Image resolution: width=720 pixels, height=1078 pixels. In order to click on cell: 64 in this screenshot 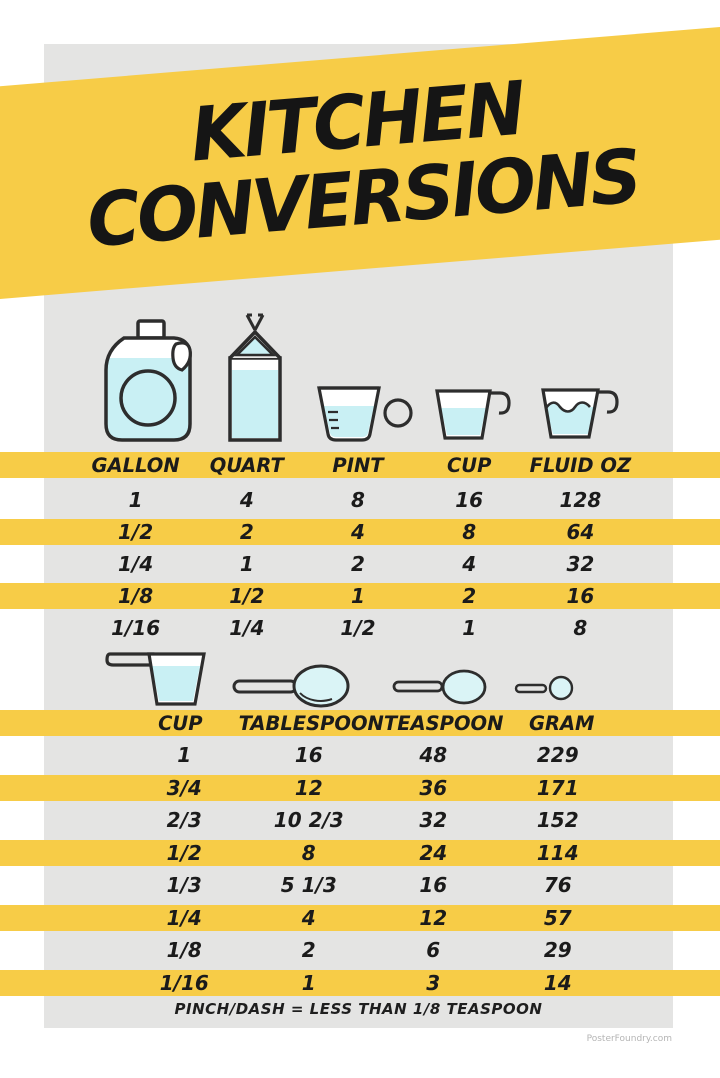, I will do `click(580, 532)`.